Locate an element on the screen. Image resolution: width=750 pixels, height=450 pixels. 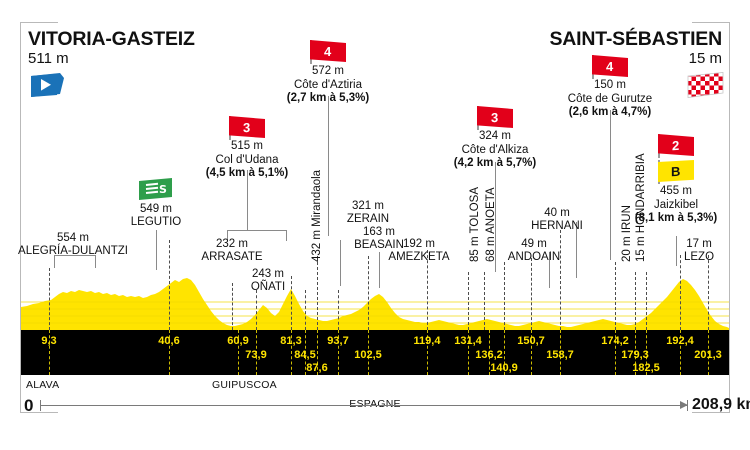
climb-label-aztiria: 572 m Côte d'Aztiria (2,7 km à 5,3%) is located at coordinates (328, 85).